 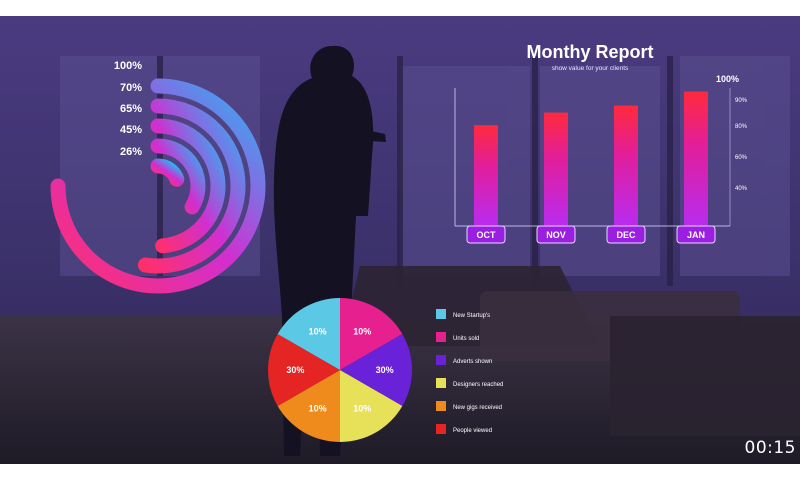 What do you see at coordinates (471, 316) in the screenshot?
I see `legend-label-0: New Startup's` at bounding box center [471, 316].